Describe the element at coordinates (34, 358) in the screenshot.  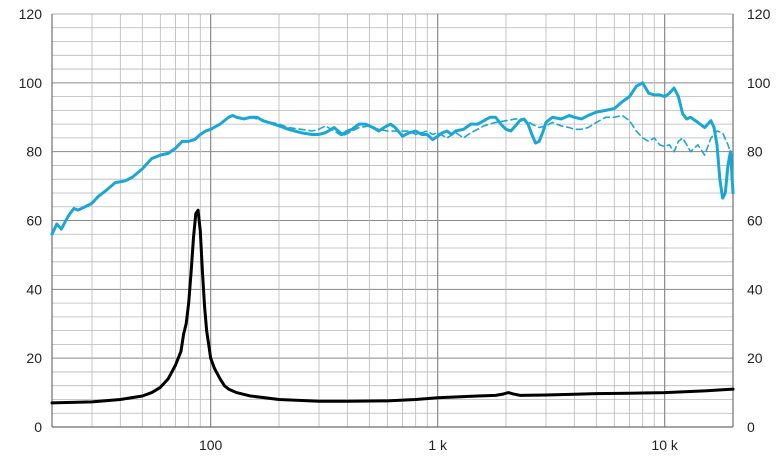
I see `y-tick-label-left: 20` at that location.